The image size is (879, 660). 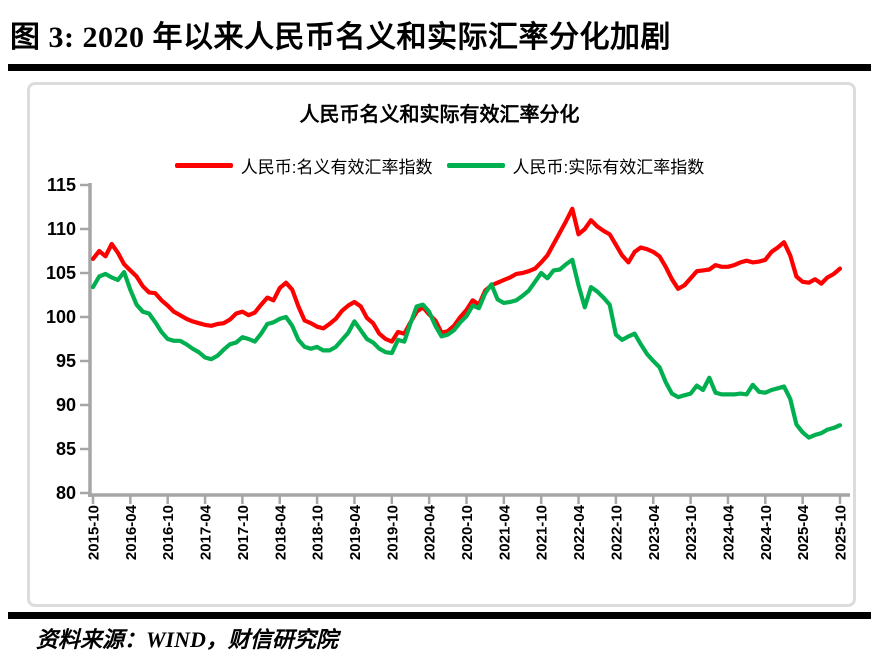 What do you see at coordinates (841, 532) in the screenshot?
I see `x-tick-label: 2025-10` at bounding box center [841, 532].